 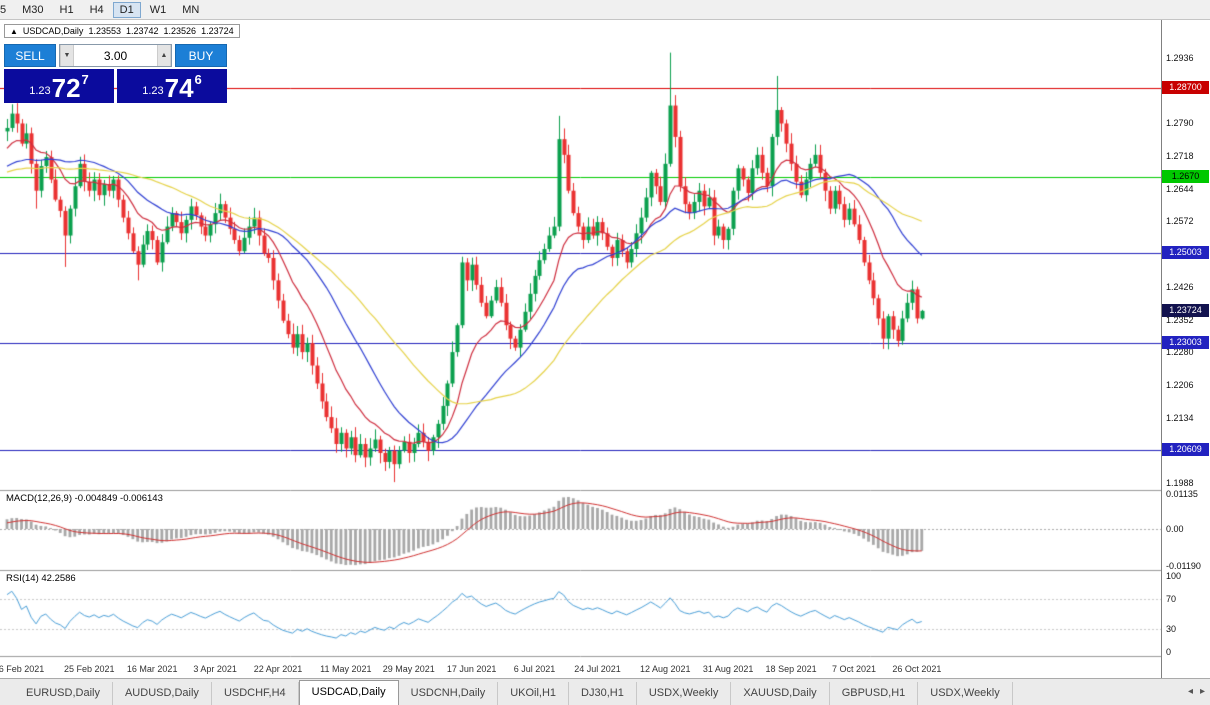 I want to click on chart-tab-xauusd-8: XAUUSD,Daily, so click(x=780, y=693).